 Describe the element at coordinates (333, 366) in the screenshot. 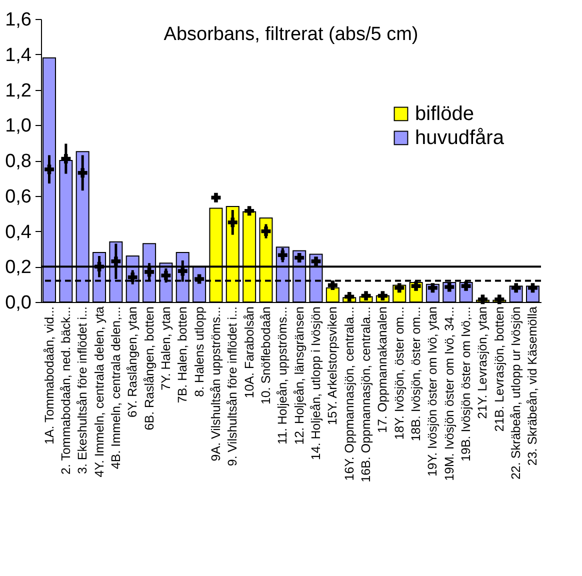

I see `x-tick-label: 15Y. Arkelstorpsviken` at that location.